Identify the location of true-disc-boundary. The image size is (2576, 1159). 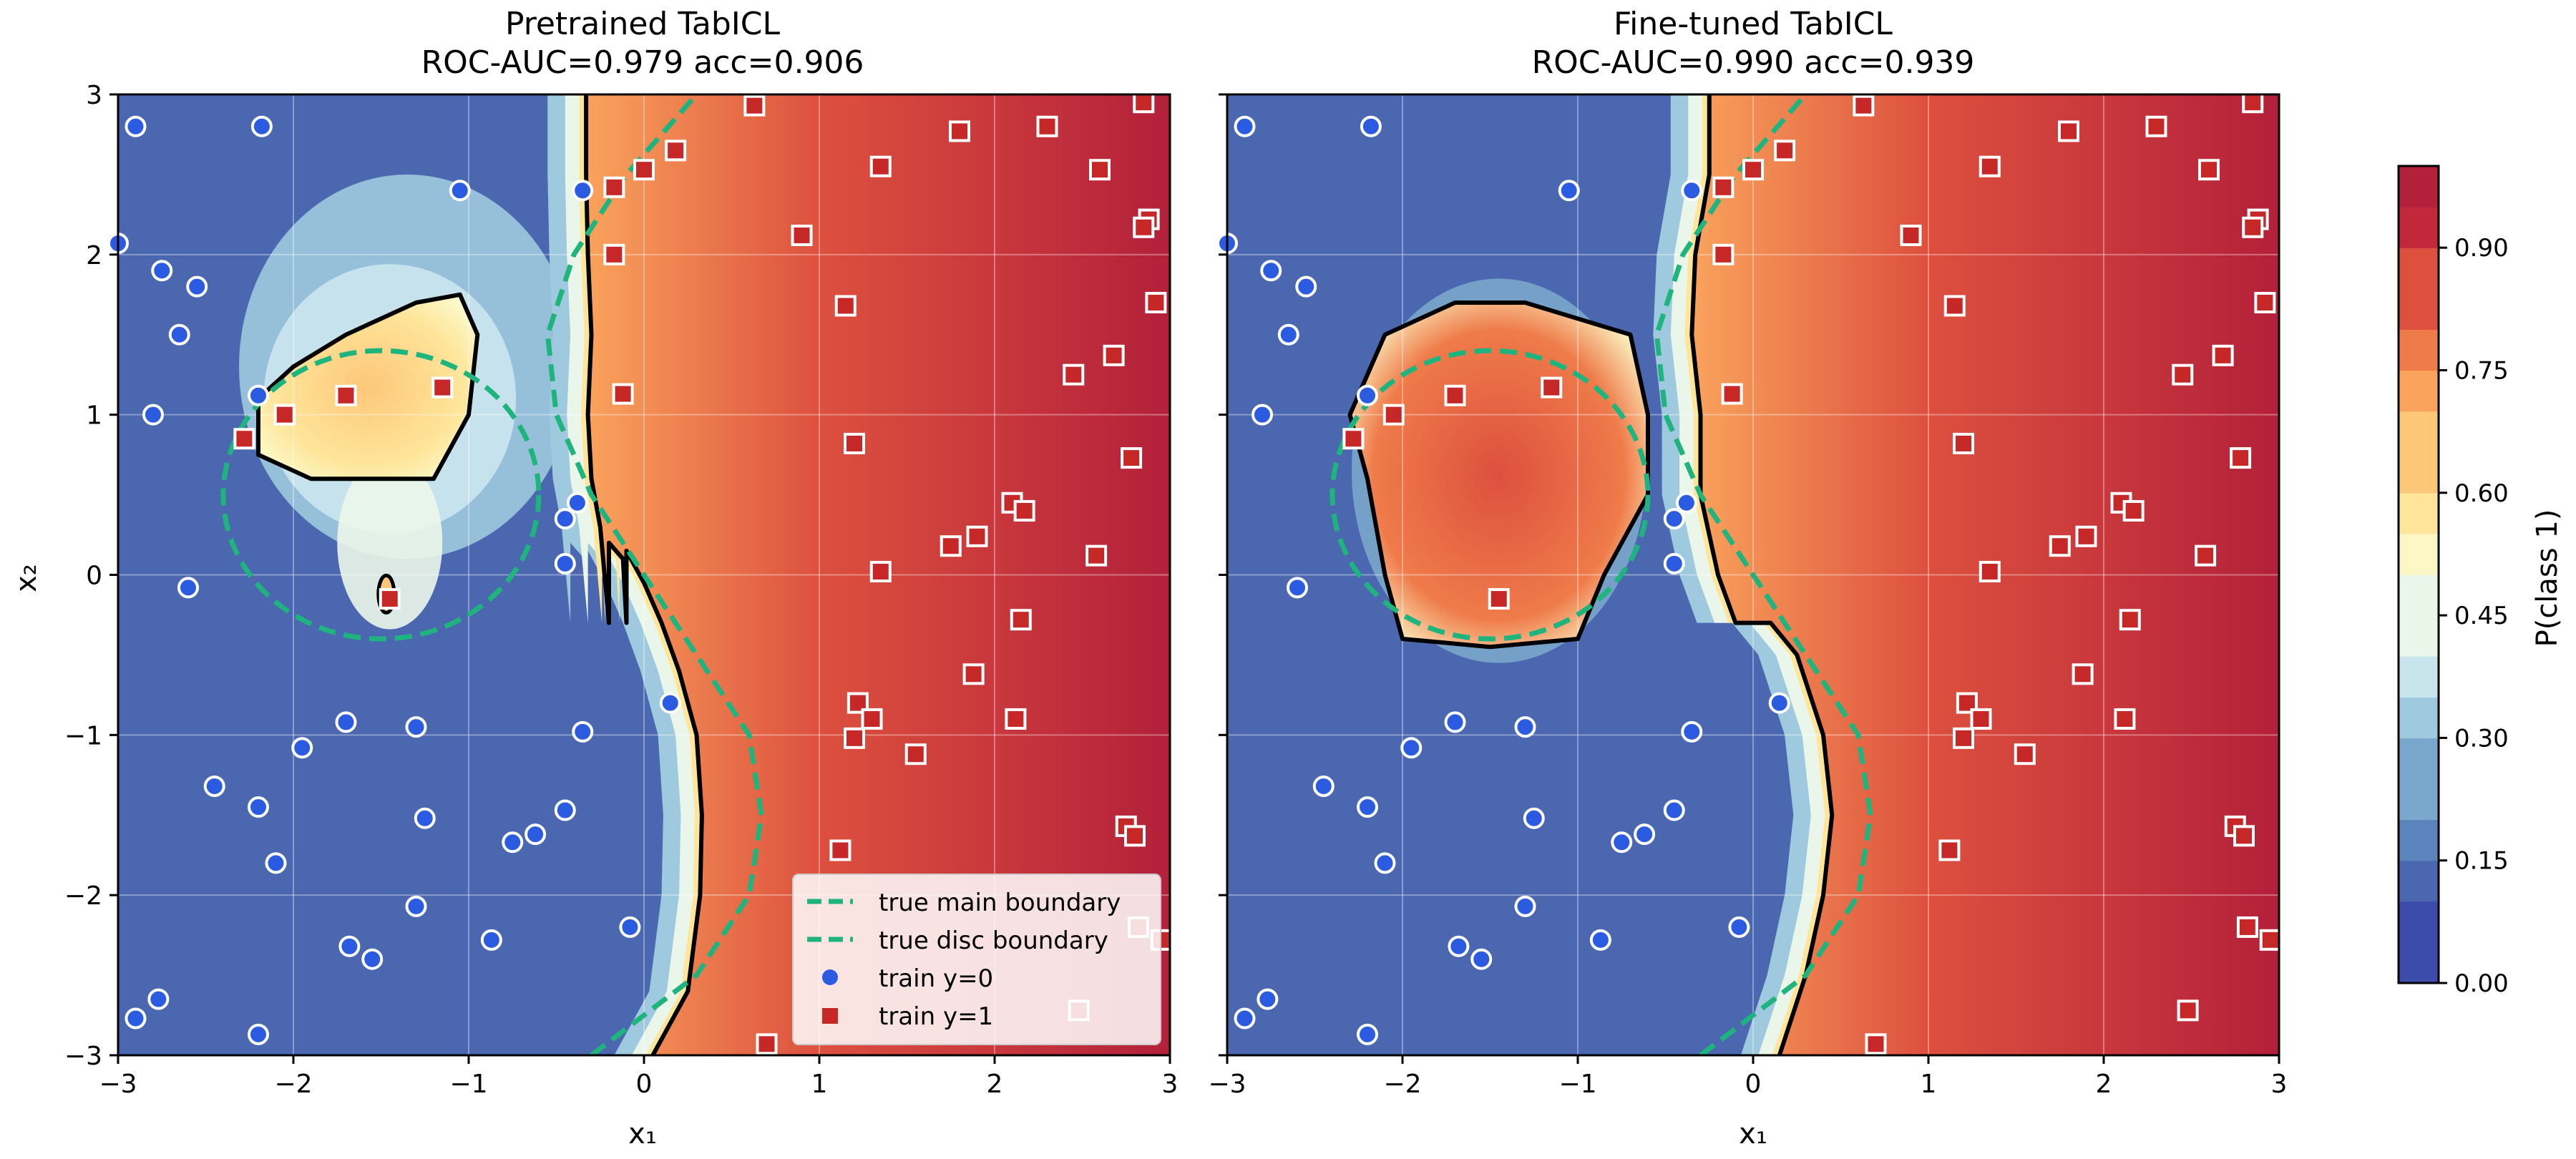
(381, 495).